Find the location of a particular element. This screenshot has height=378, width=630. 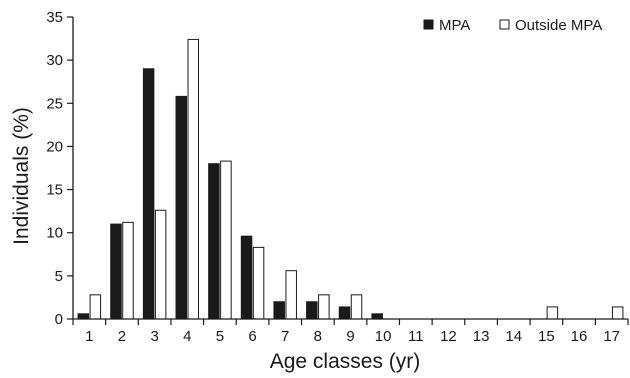

x-tick-label: 5 is located at coordinates (220, 336).